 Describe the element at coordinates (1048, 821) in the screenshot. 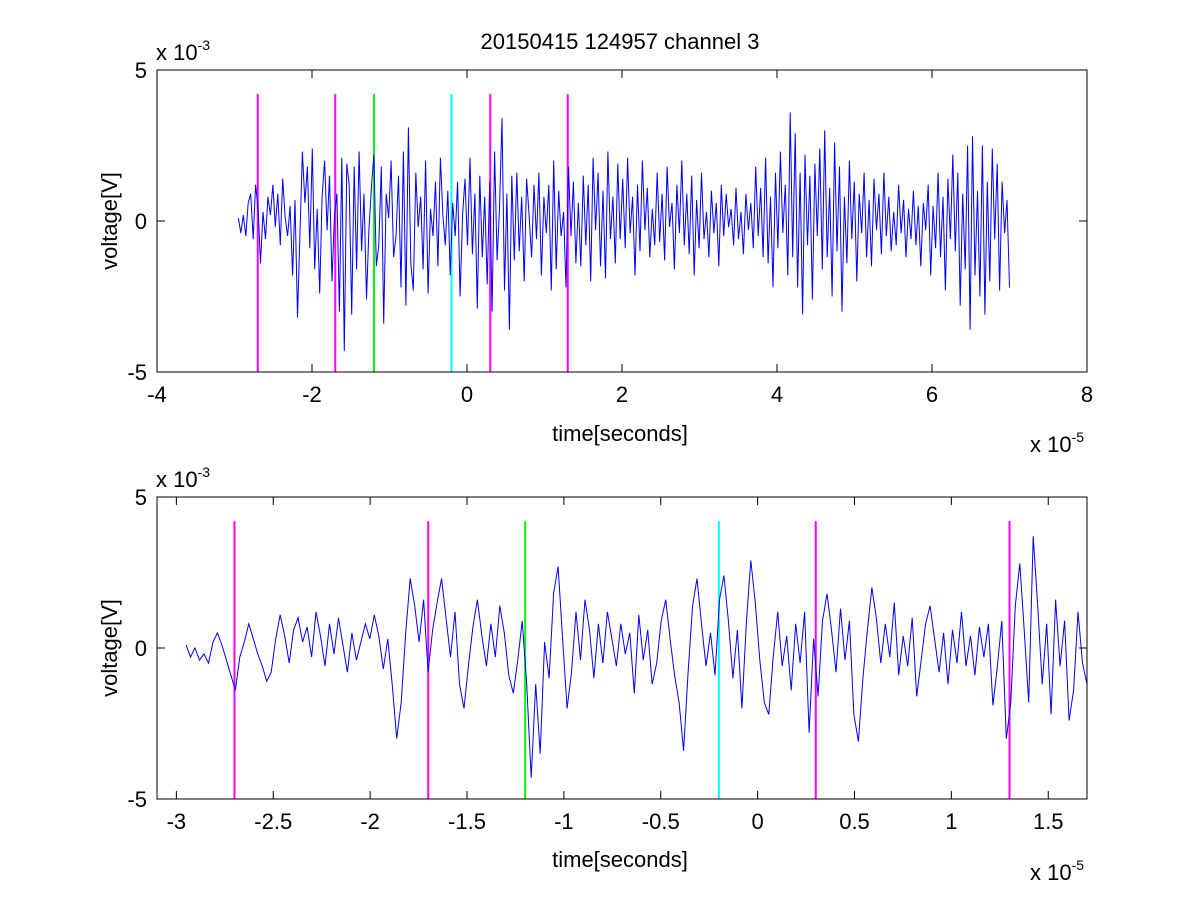

I see `x-tick-label-bottom-9: 1.5` at that location.